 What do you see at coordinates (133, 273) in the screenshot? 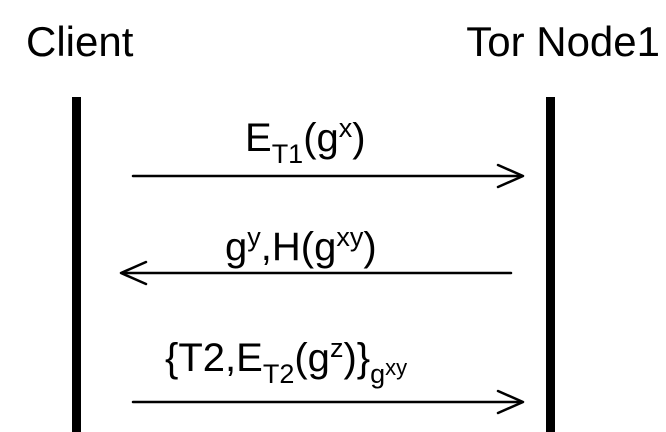
I see `message-2-arrowhead` at bounding box center [133, 273].